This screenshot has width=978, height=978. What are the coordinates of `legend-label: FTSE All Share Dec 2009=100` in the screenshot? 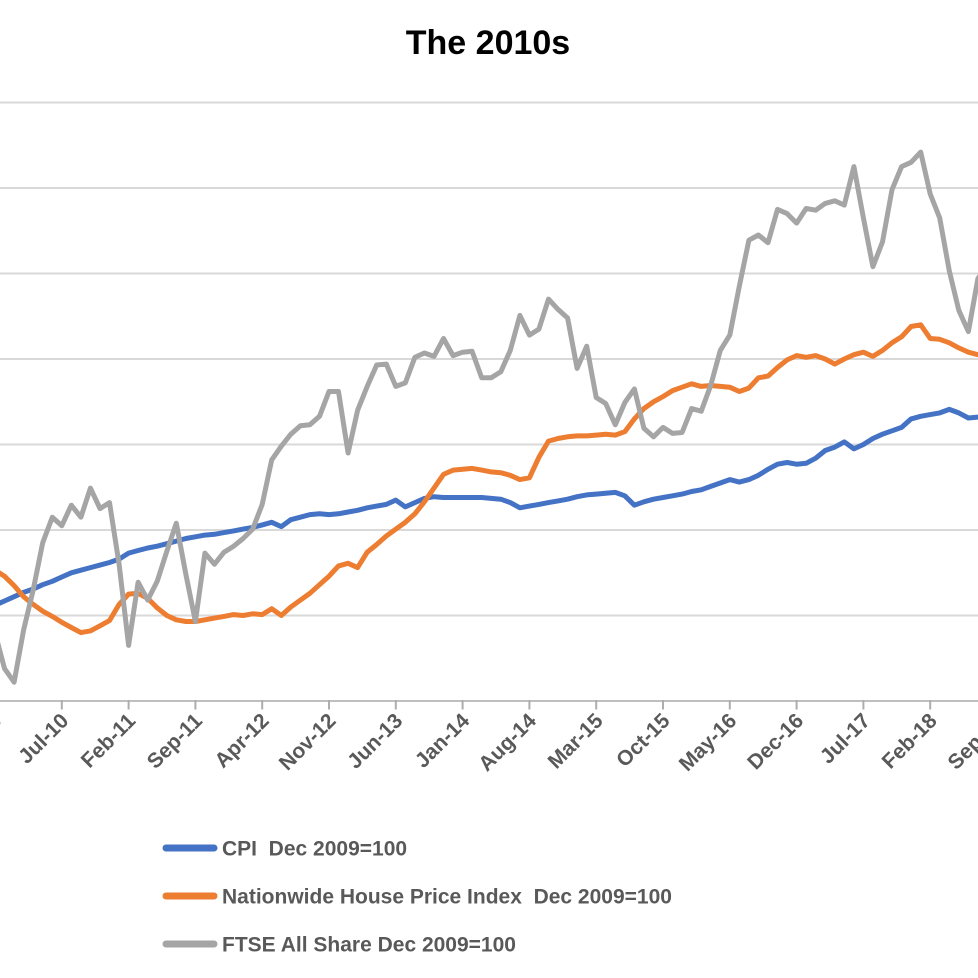 It's located at (369, 945).